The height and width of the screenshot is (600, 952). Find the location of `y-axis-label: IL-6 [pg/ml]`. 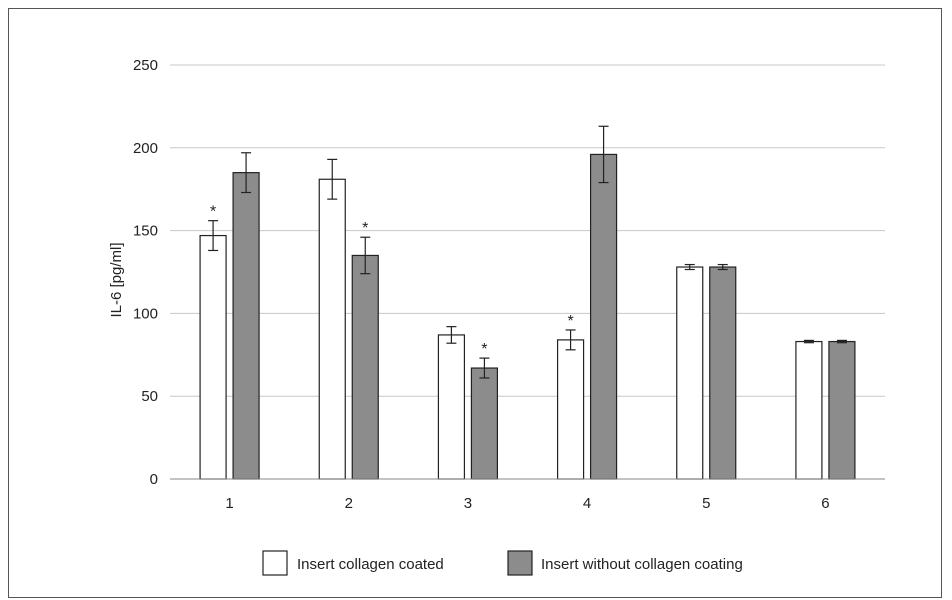

y-axis-label: IL-6 [pg/ml] is located at coordinates (116, 279).